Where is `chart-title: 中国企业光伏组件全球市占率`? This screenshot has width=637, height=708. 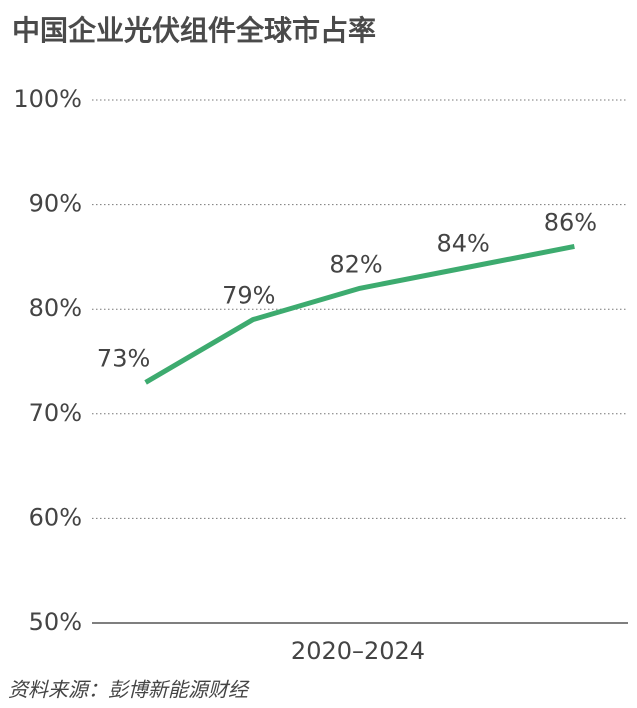
chart-title: 中国企业光伏组件全球市占率 is located at coordinates (194, 30).